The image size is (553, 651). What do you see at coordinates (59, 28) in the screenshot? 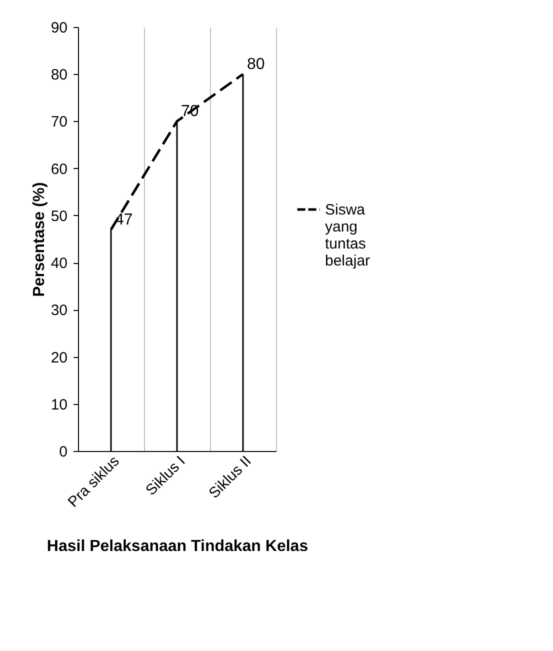
I see `y-tick-label: 90` at bounding box center [59, 28].